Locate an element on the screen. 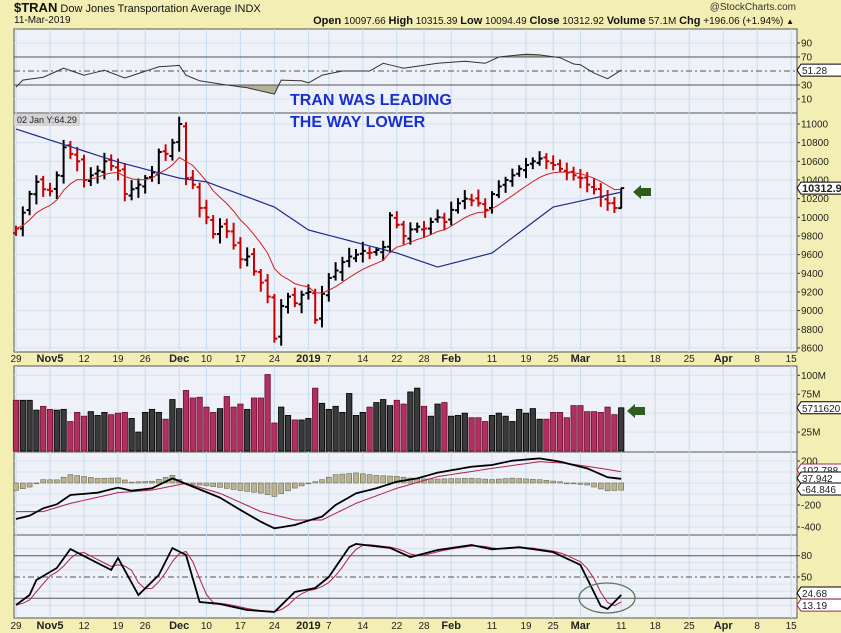 The image size is (841, 633). y-tick-label: 50 is located at coordinates (807, 578).